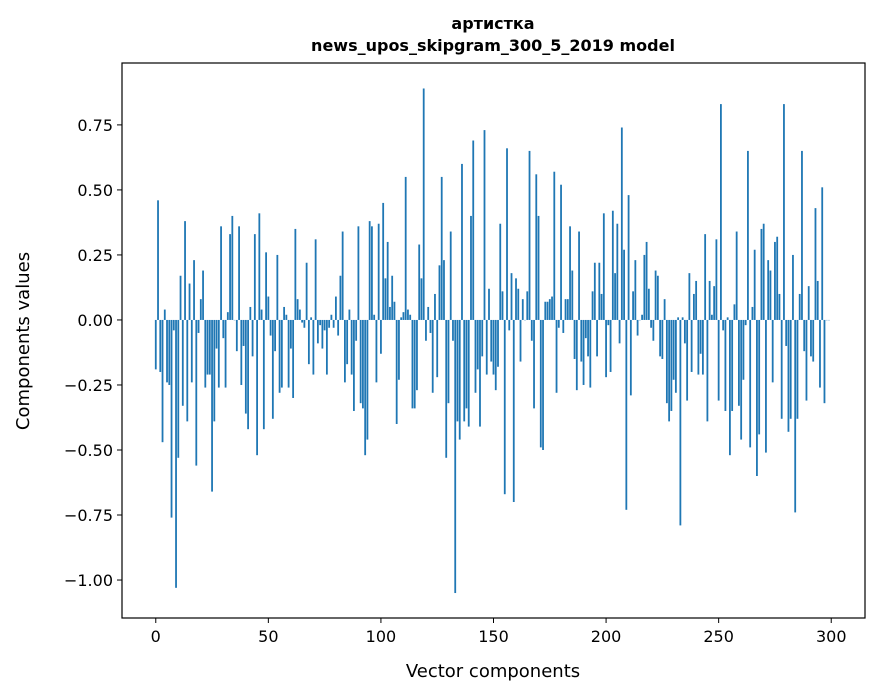 Image resolution: width=880 pixels, height=696 pixels. I want to click on x-axis-label: Vector components, so click(493, 671).